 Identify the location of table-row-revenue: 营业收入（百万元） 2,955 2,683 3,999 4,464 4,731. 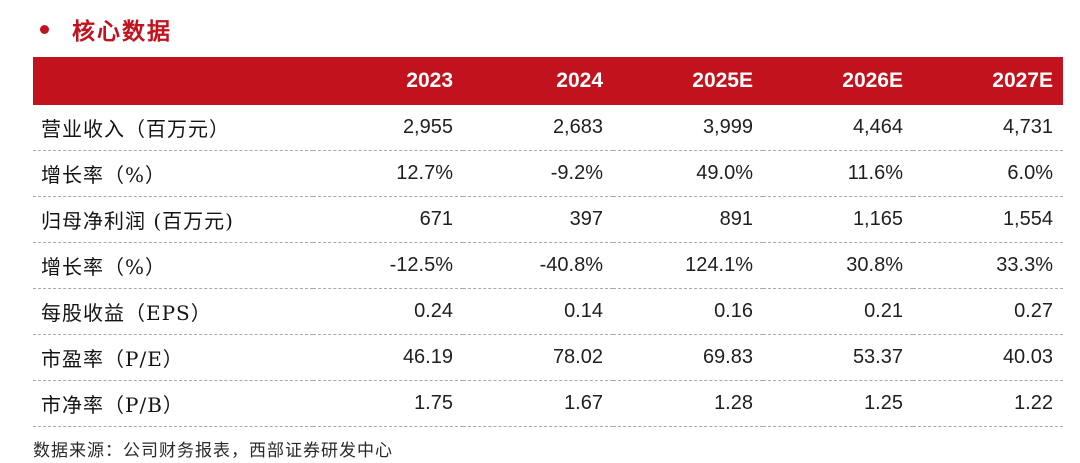
(548, 128).